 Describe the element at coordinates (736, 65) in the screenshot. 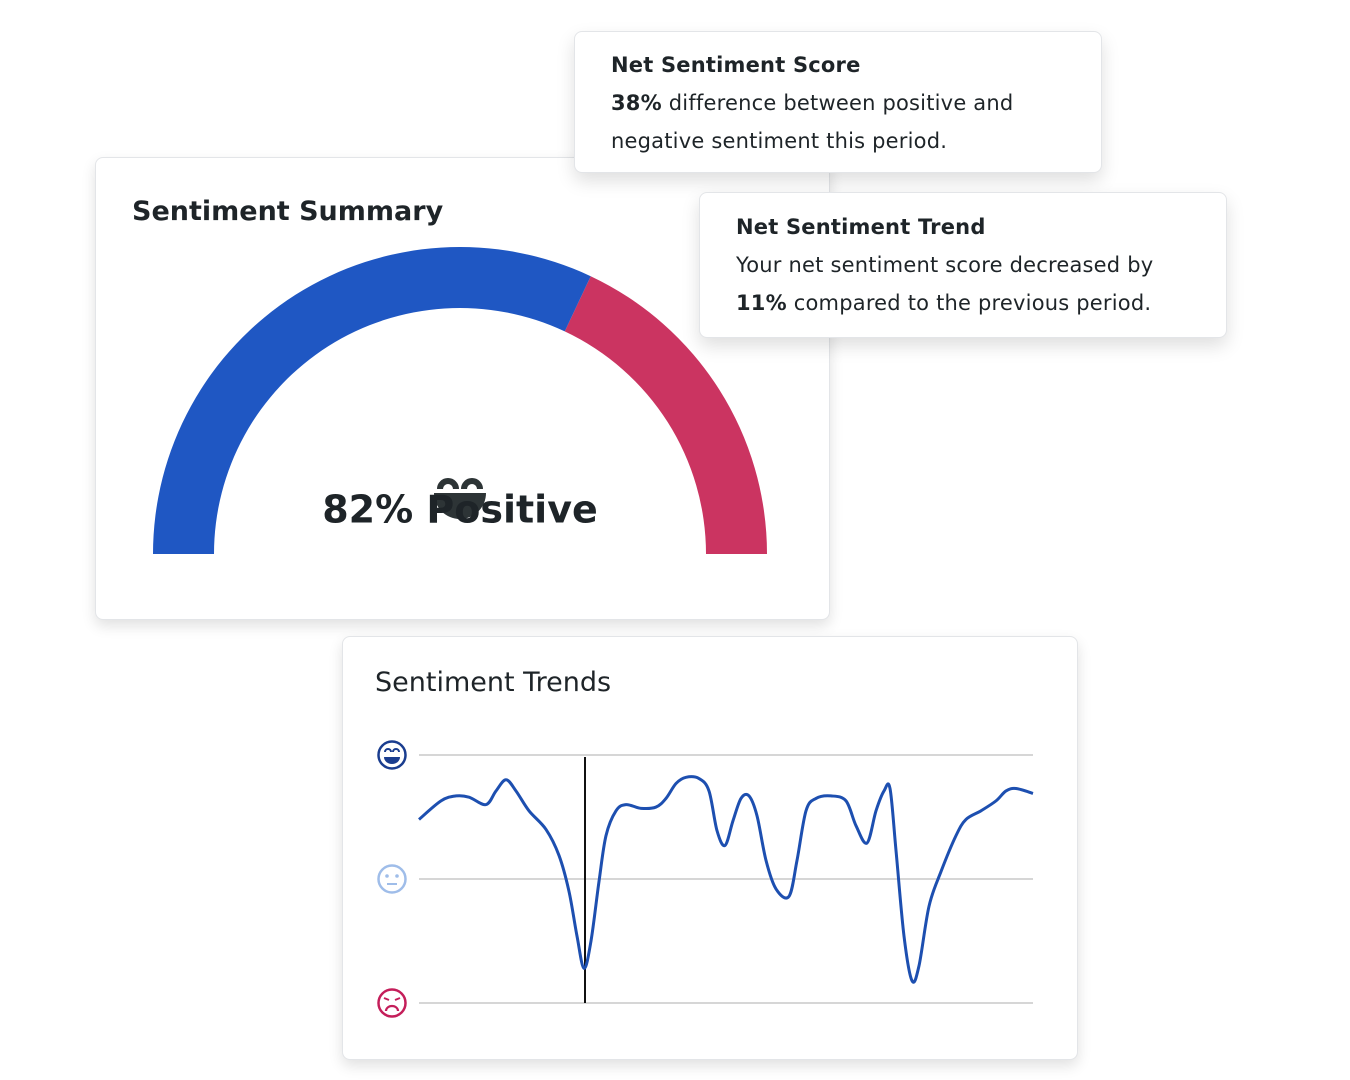

I see `tooltip-title: Net Sentiment Score` at that location.